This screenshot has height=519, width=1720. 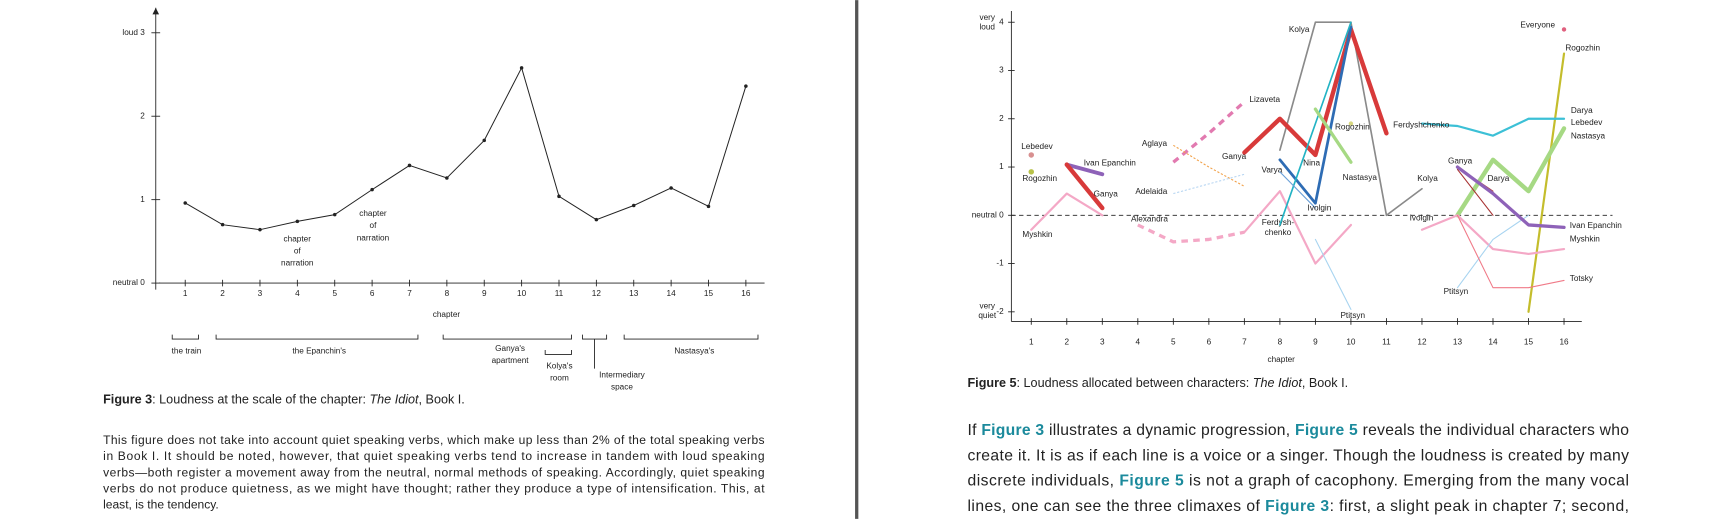 I want to click on y-tick-label: -2, so click(x=1000, y=311).